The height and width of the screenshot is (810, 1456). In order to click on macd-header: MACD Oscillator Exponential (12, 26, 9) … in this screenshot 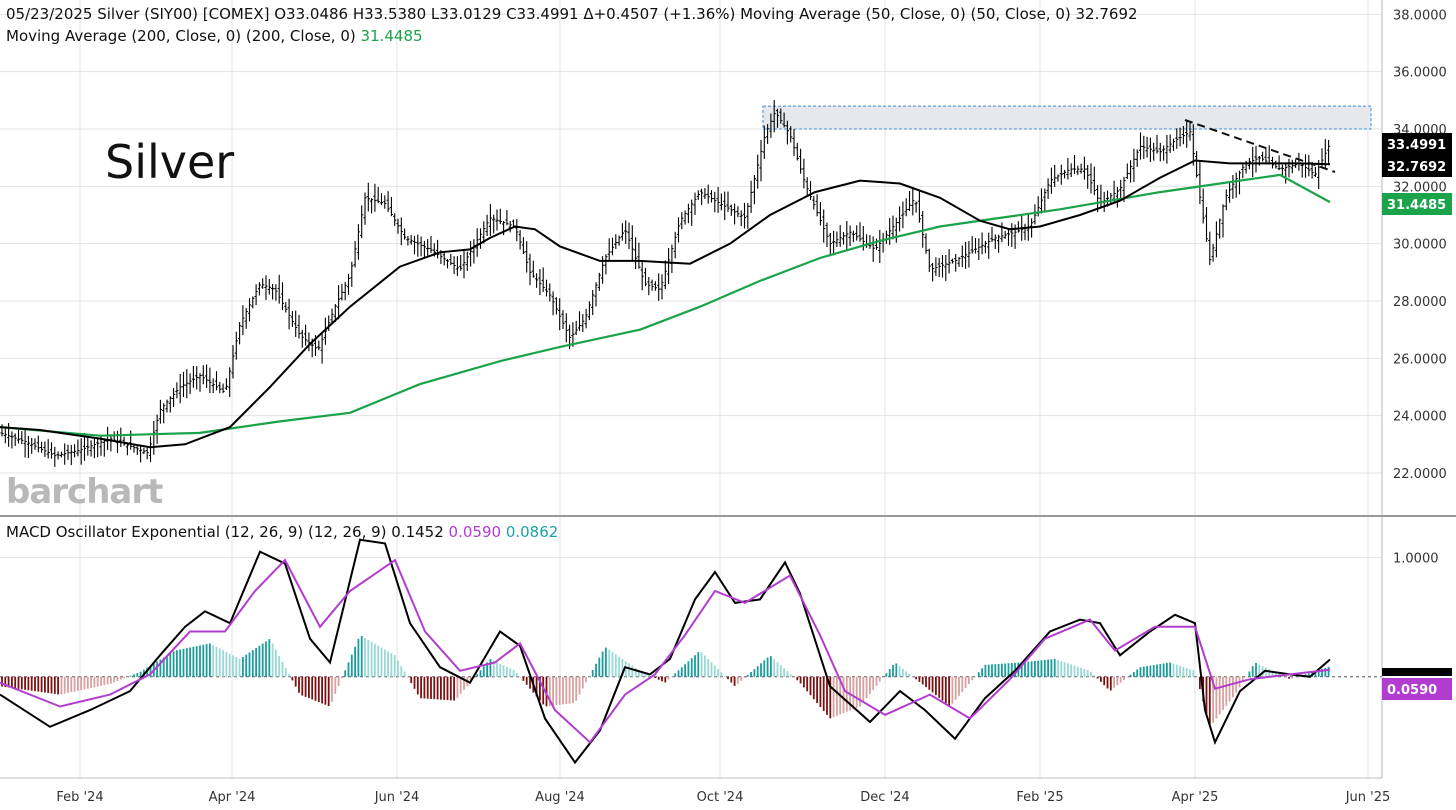, I will do `click(282, 532)`.